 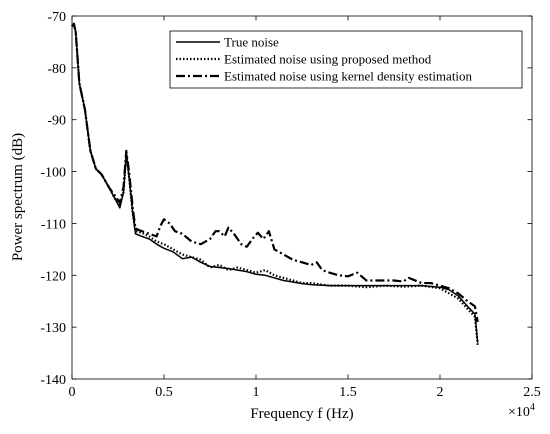 What do you see at coordinates (56, 121) in the screenshot?
I see `y-tick-label: -90` at bounding box center [56, 121].